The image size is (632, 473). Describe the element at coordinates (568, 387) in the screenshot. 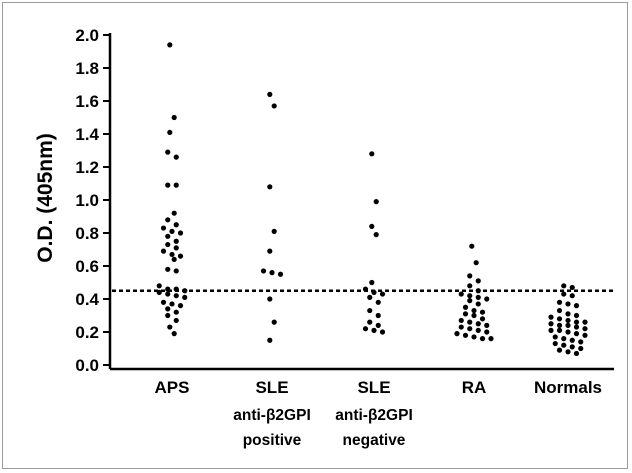

I see `category-label: Normals` at that location.